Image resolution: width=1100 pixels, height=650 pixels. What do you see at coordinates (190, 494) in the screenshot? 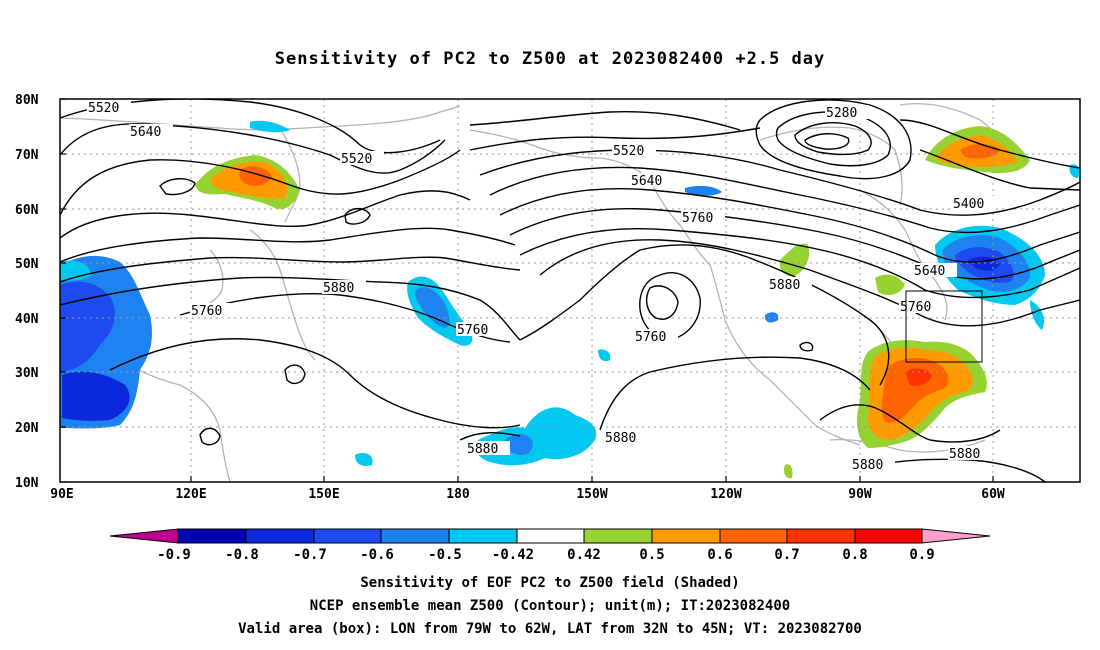
I see `lon-label: 120E` at bounding box center [190, 494].